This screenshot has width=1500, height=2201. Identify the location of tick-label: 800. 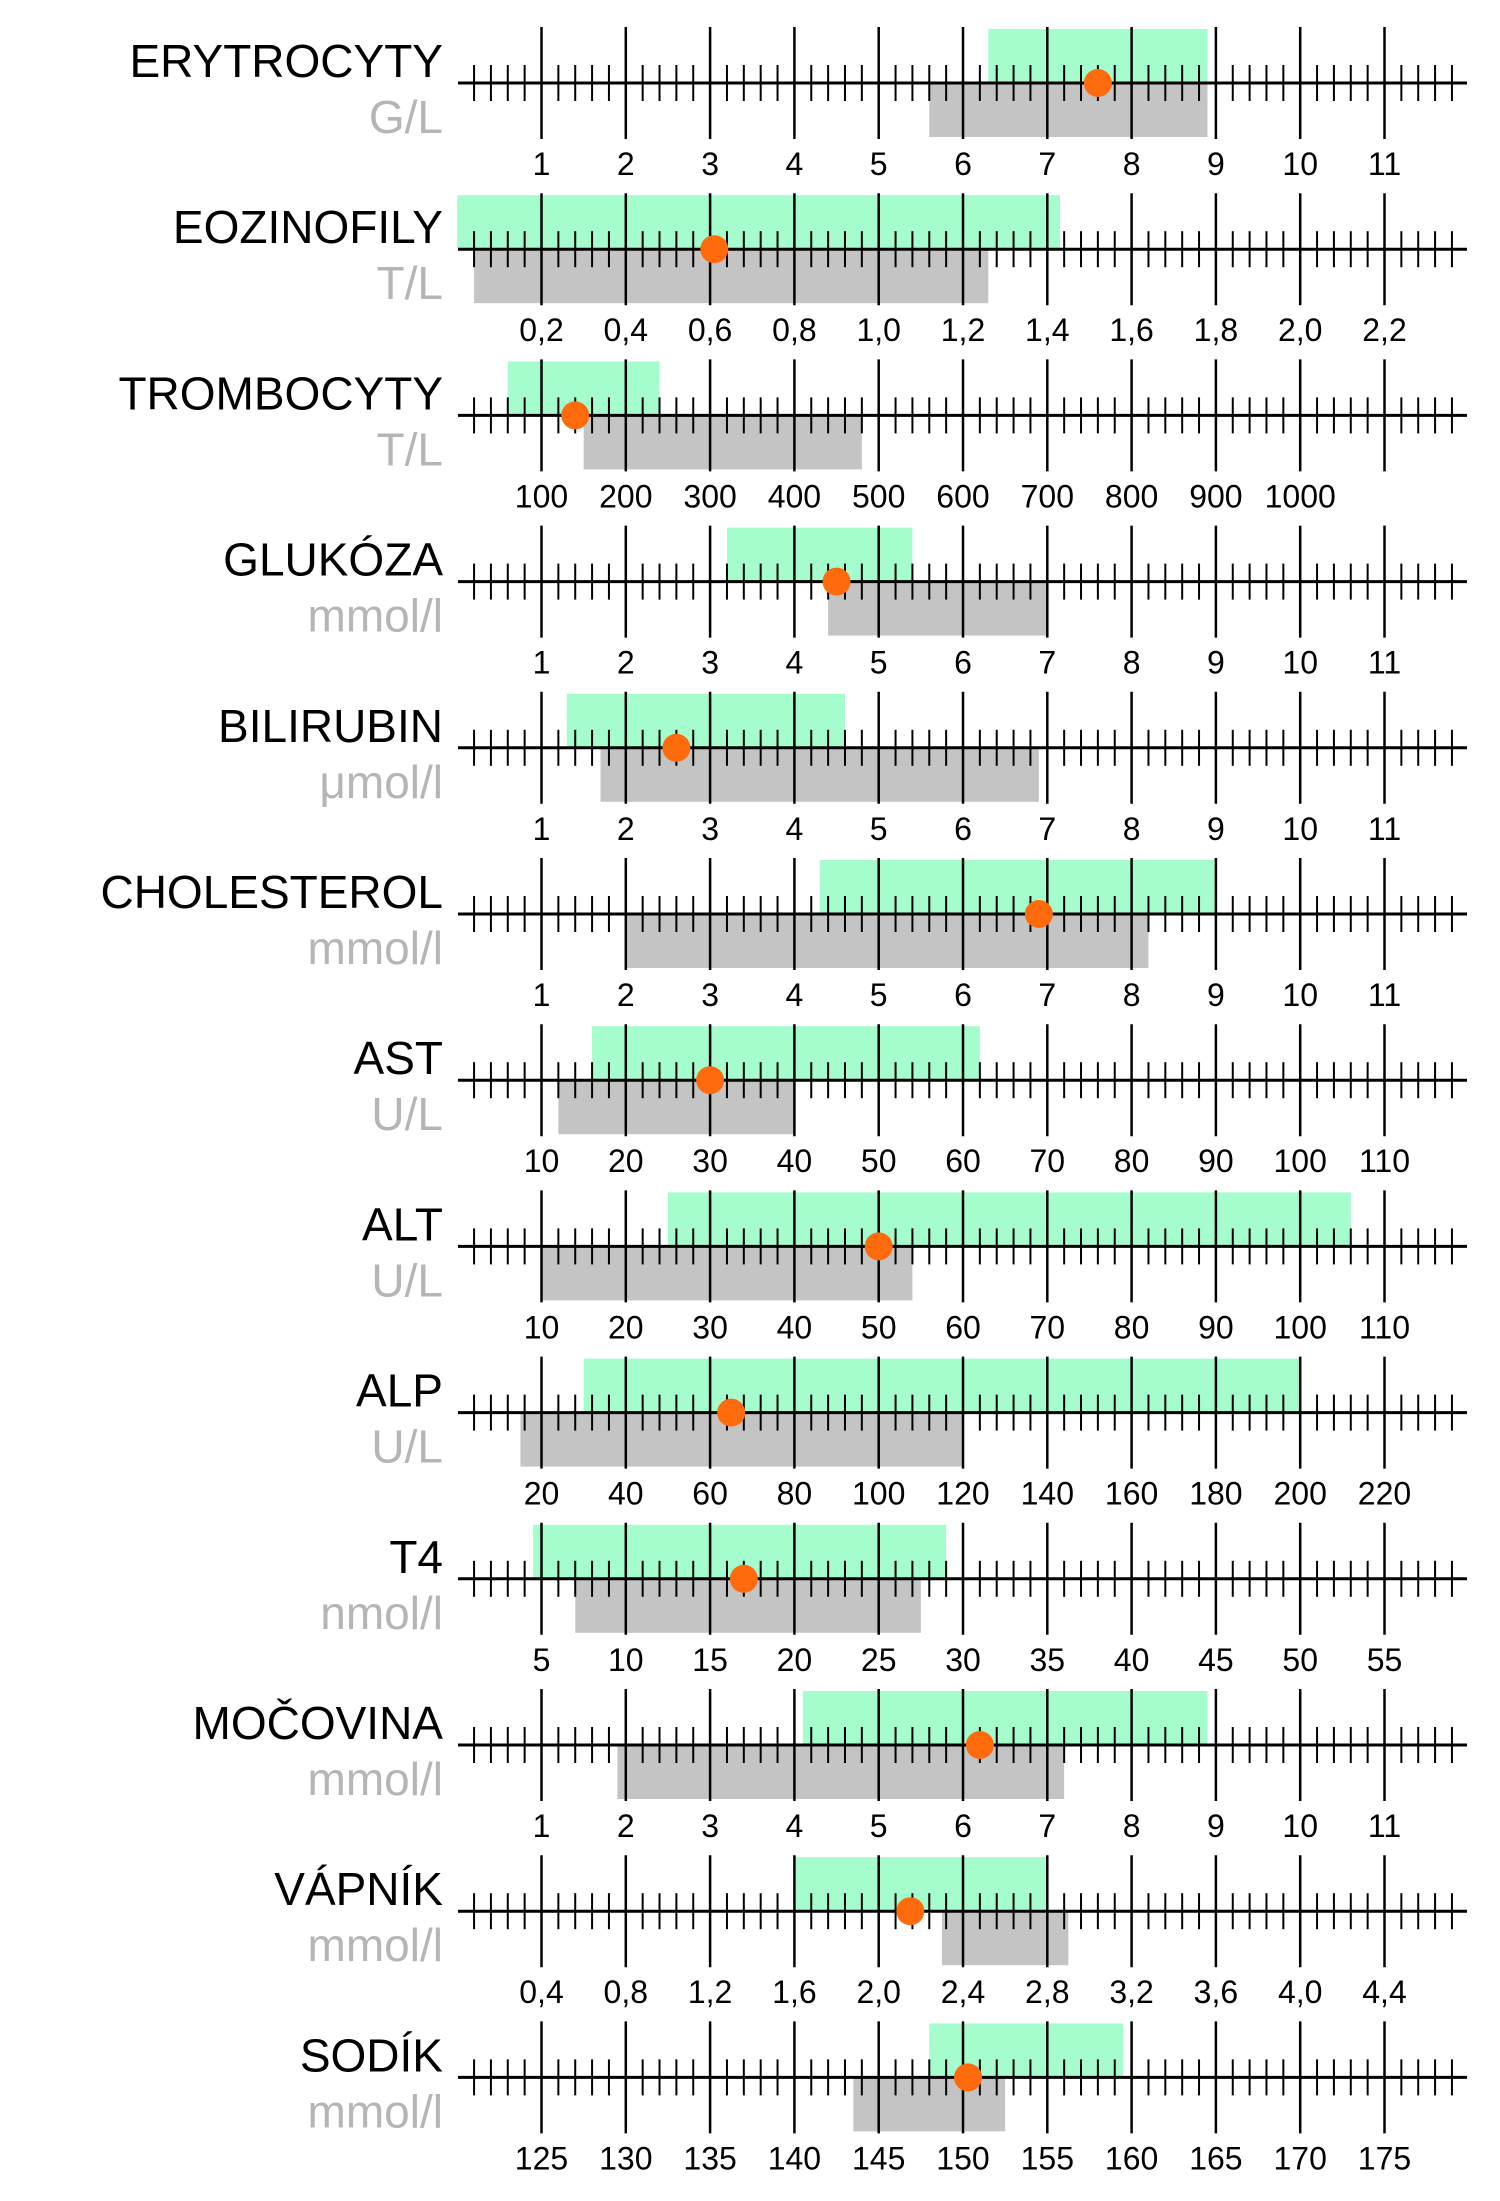
(1131, 496).